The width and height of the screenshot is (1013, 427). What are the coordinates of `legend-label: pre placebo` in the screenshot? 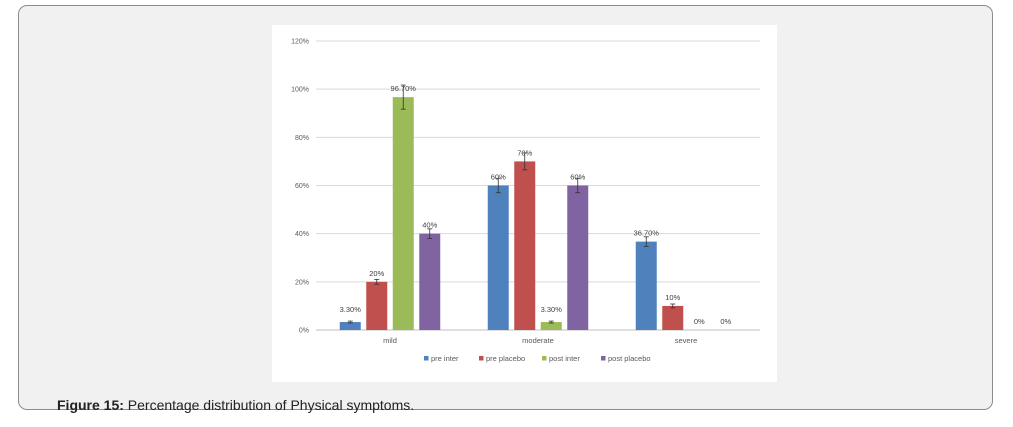 It's located at (505, 358).